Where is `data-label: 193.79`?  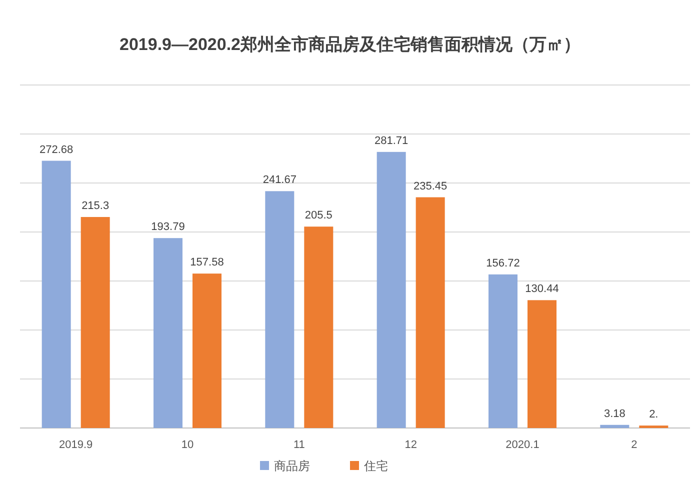
data-label: 193.79 is located at coordinates (168, 227).